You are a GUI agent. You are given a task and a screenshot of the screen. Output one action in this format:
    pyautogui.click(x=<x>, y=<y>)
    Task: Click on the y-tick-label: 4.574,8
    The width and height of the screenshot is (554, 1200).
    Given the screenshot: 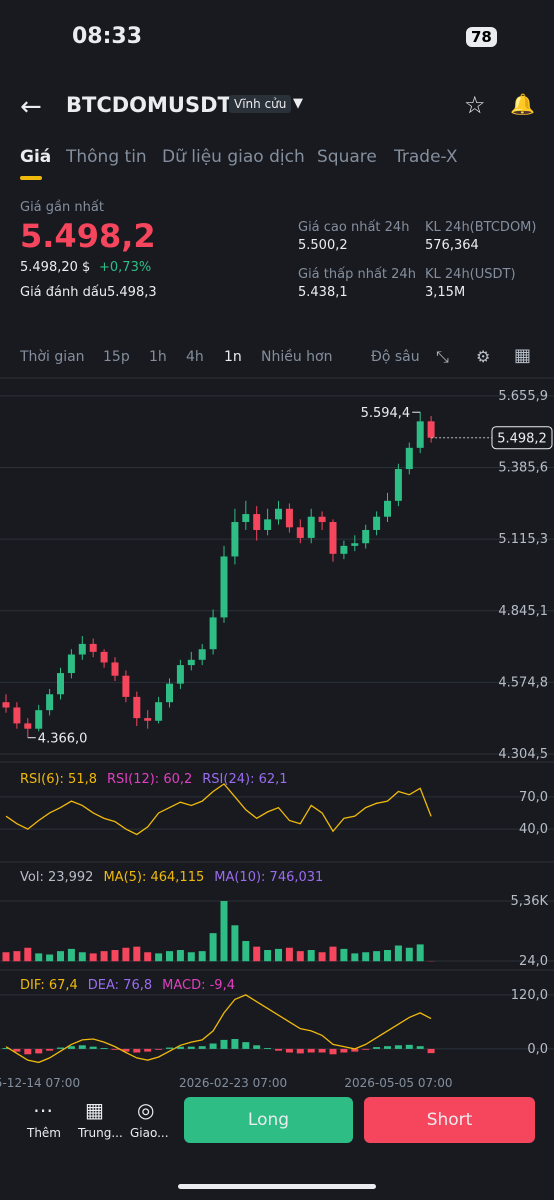 What is the action you would take?
    pyautogui.click(x=523, y=682)
    